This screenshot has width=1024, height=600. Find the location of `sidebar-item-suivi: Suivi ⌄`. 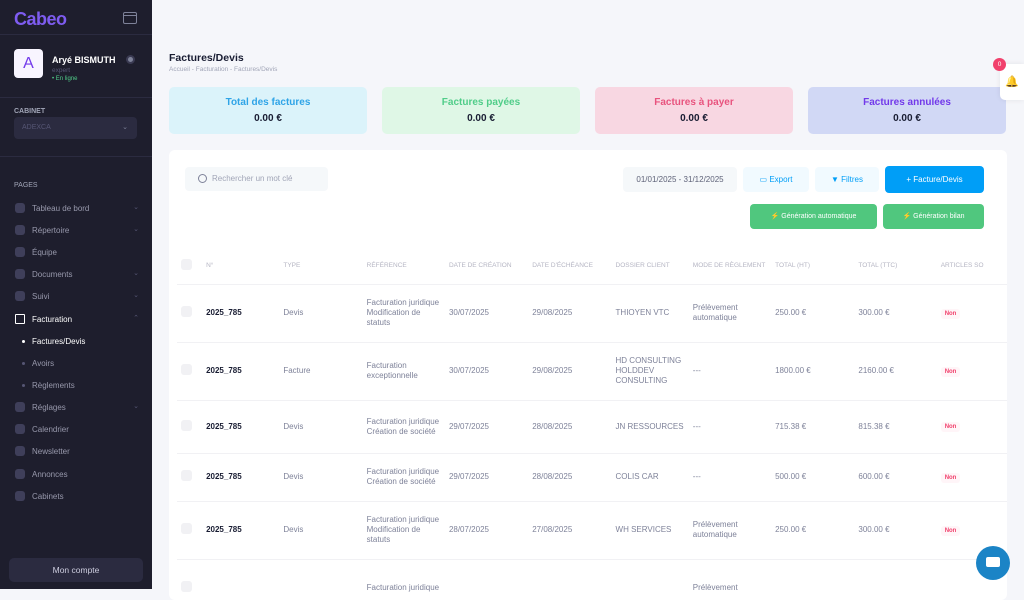

sidebar-item-suivi: Suivi ⌄ is located at coordinates (76, 296).